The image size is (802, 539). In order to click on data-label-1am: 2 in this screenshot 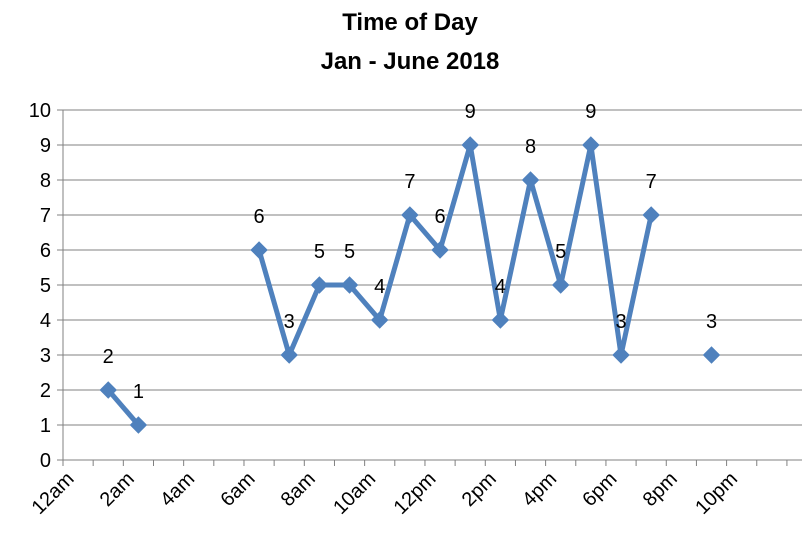, I will do `click(108, 357)`.